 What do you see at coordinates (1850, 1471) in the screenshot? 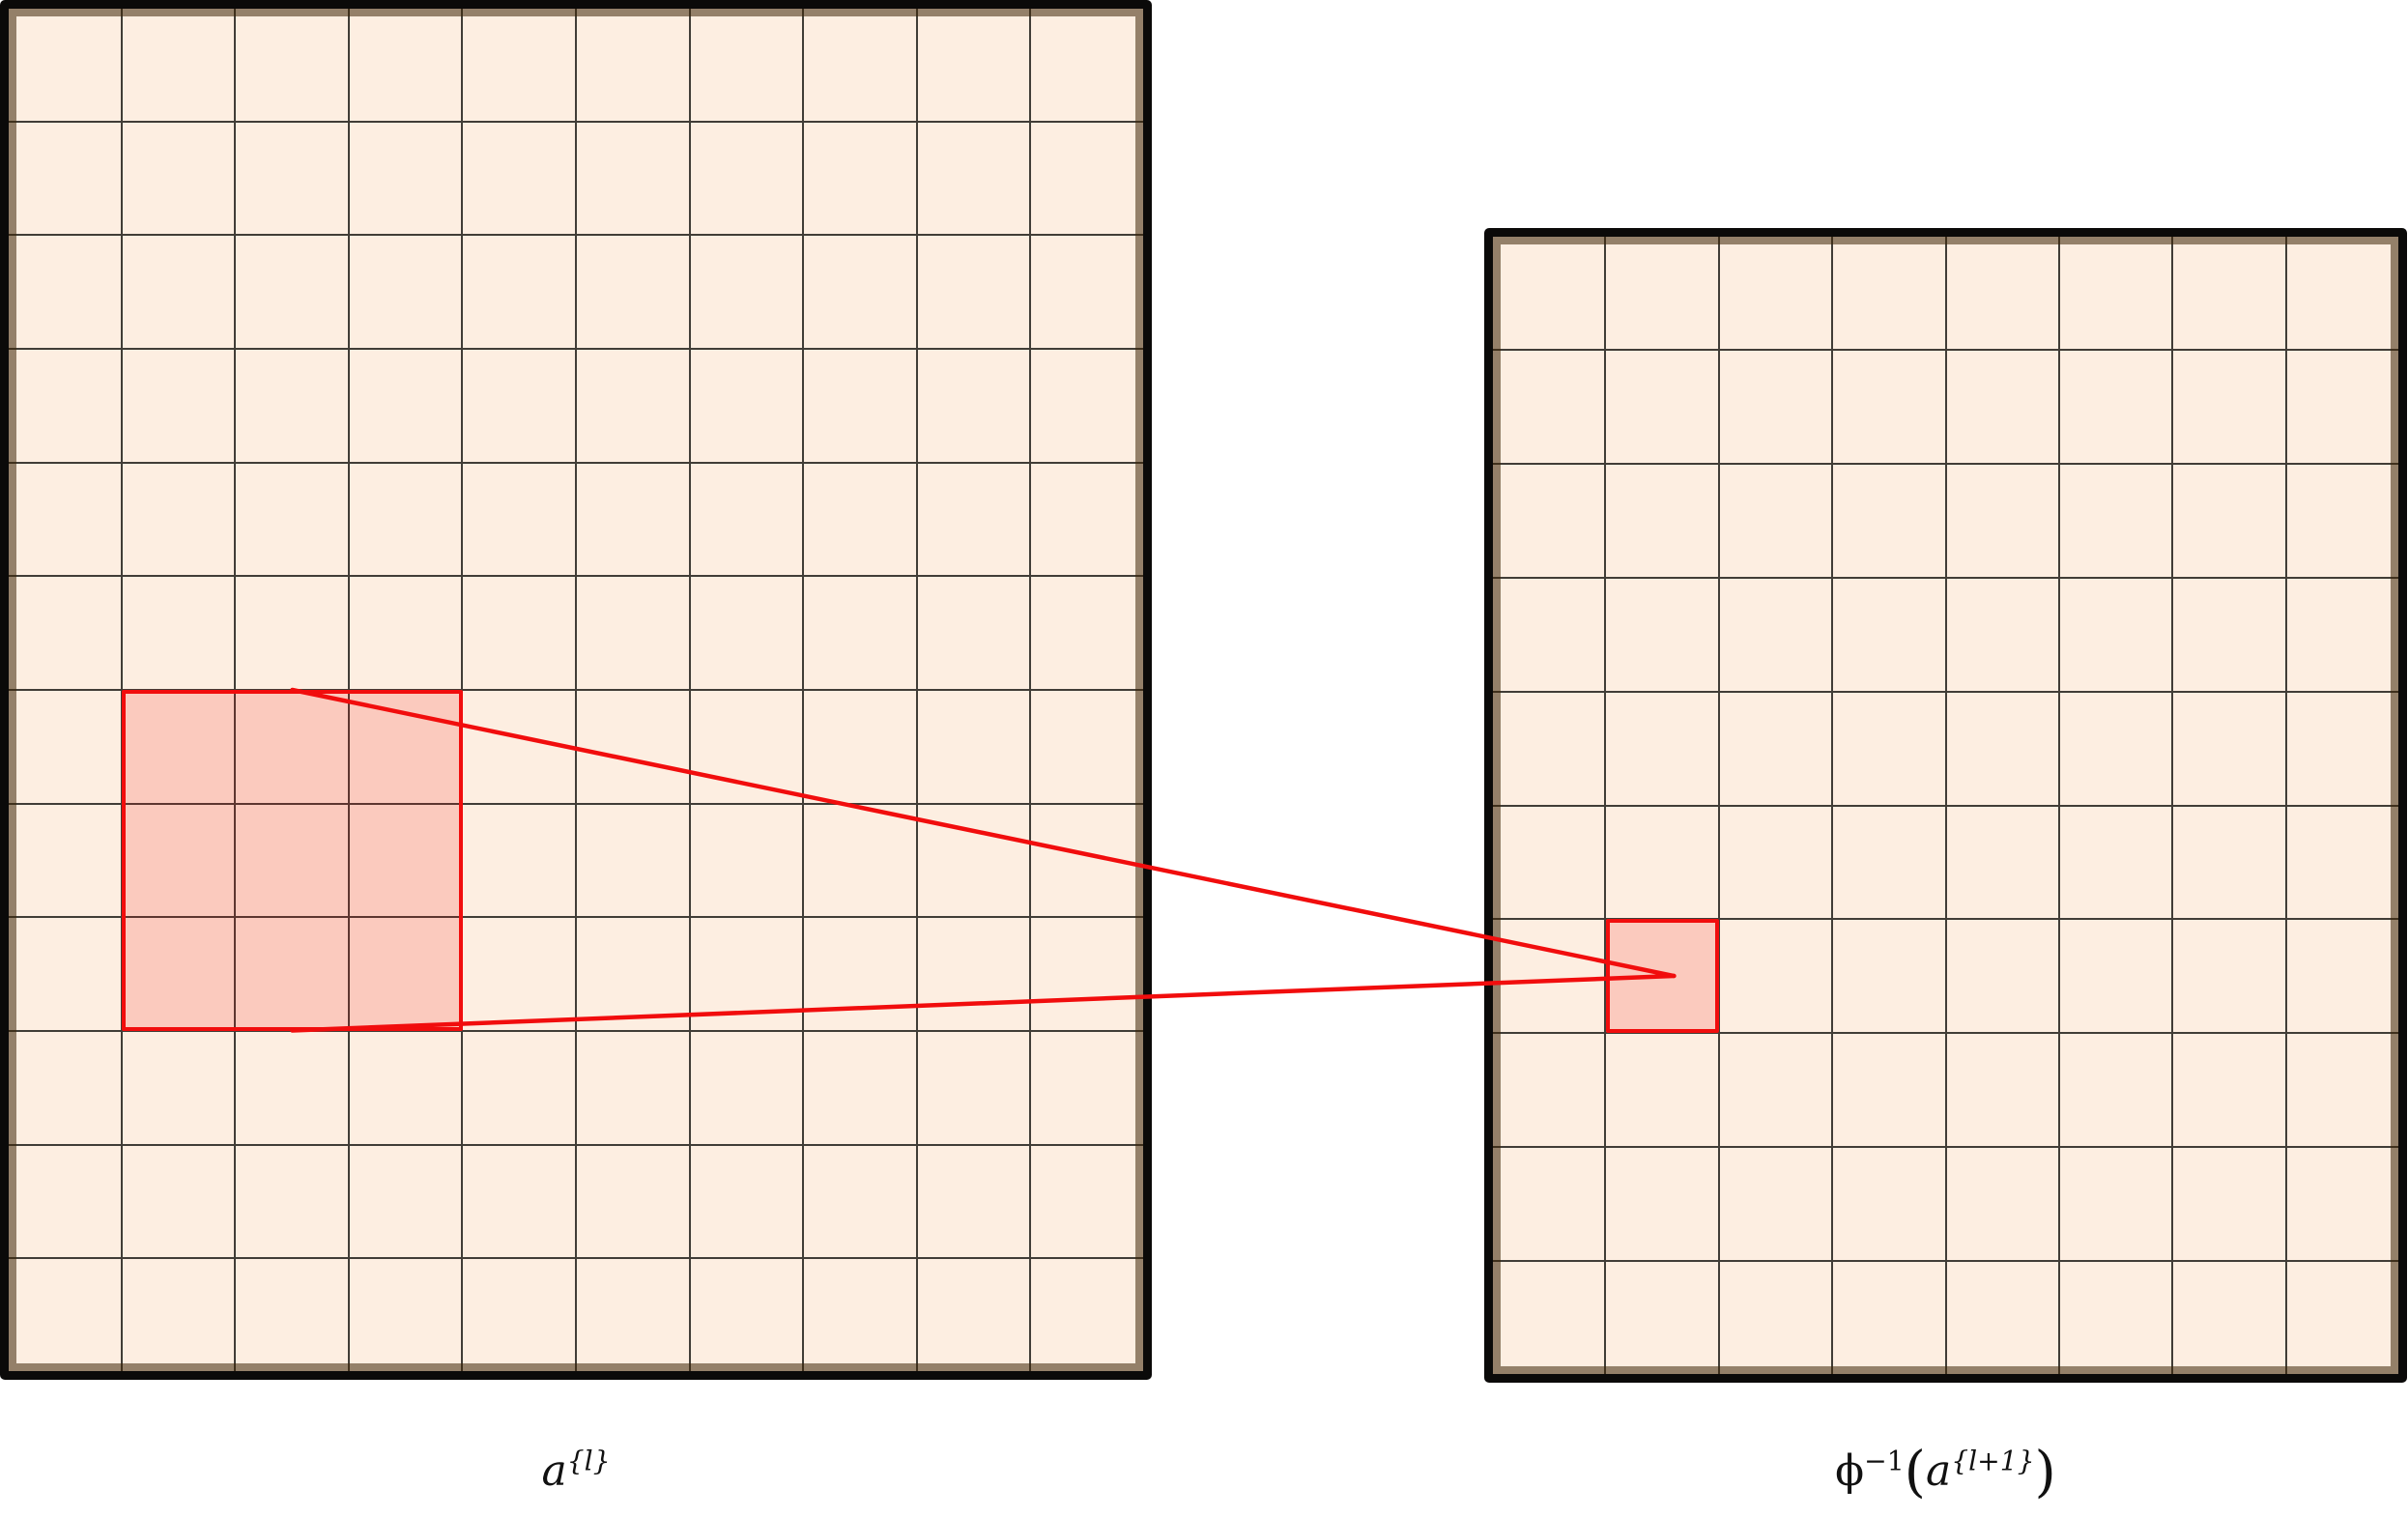
I see `right-label-phi: ϕ` at bounding box center [1850, 1471].